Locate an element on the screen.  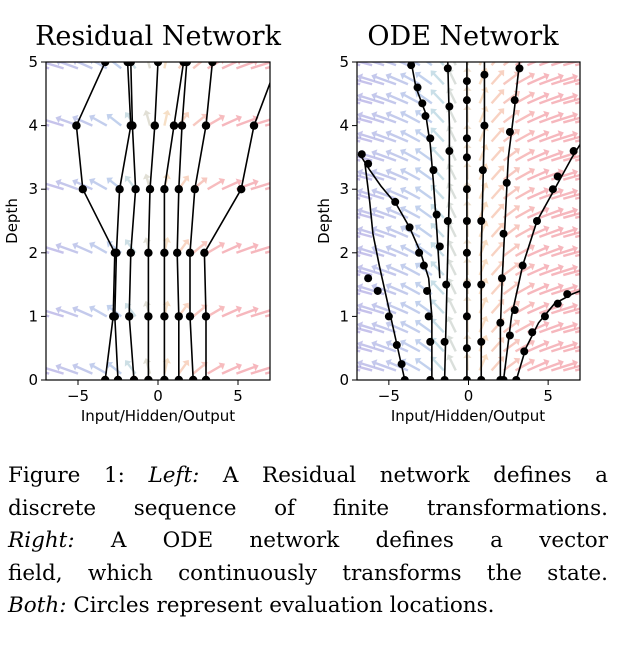
x-tick-label: 5 is located at coordinates (238, 396).